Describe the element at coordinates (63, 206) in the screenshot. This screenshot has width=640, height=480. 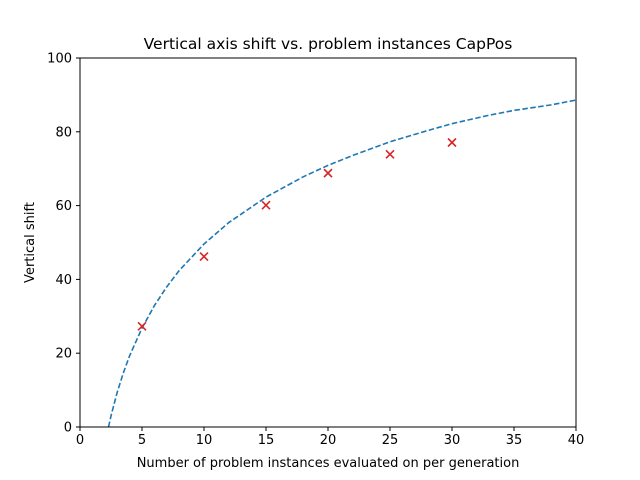
I see `y-tick-label: 60` at that location.